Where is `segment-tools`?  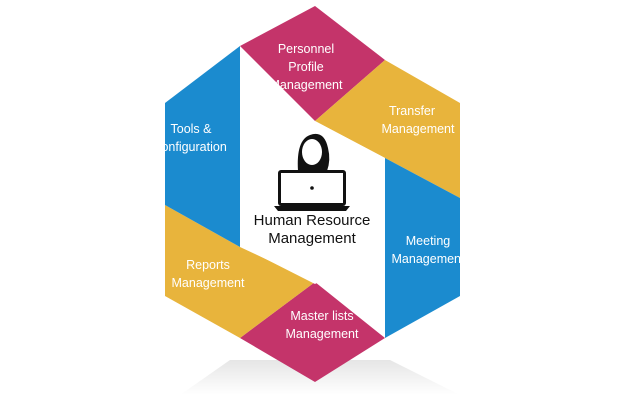 segment-tools is located at coordinates (202, 146).